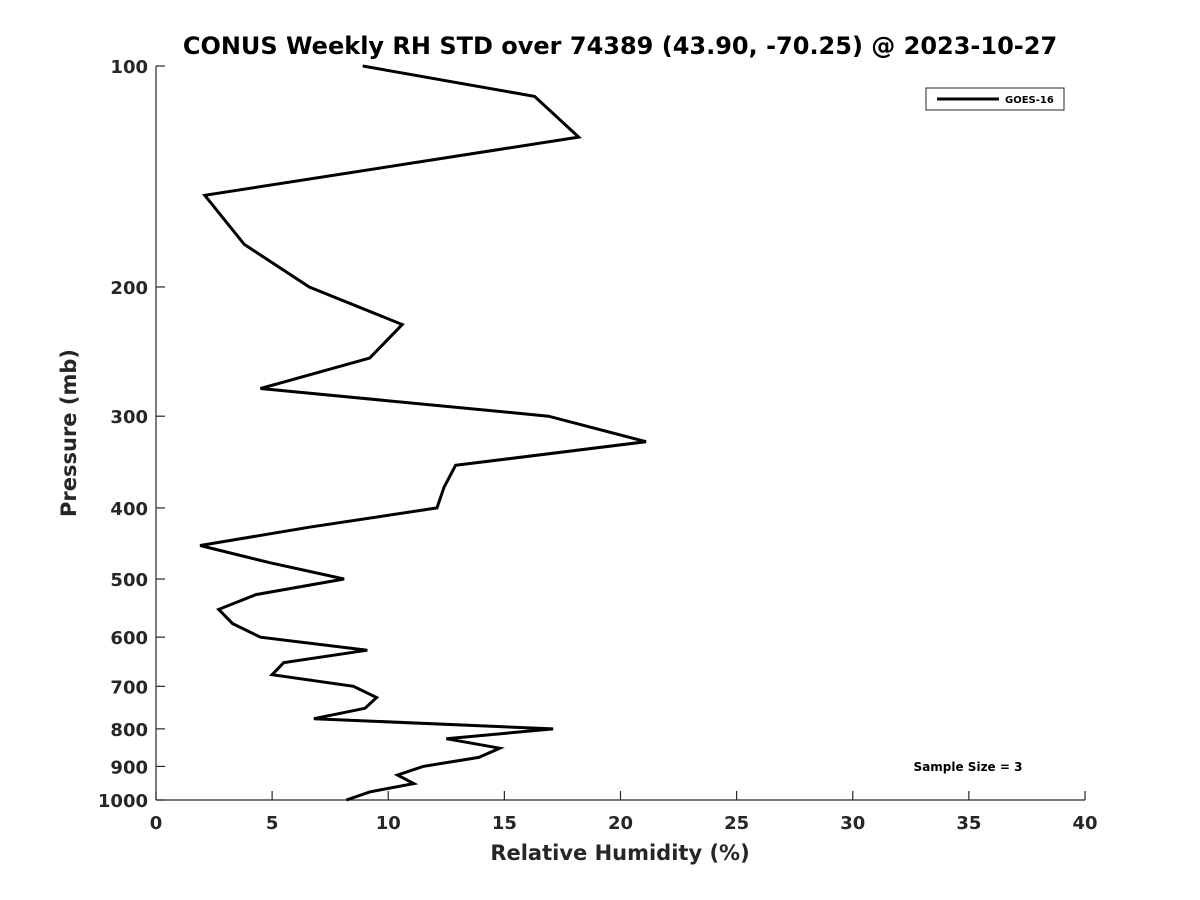  I want to click on y-axis-ticks: 100 200 300 400 500 600 700 800 900 1000, so click(131, 434).